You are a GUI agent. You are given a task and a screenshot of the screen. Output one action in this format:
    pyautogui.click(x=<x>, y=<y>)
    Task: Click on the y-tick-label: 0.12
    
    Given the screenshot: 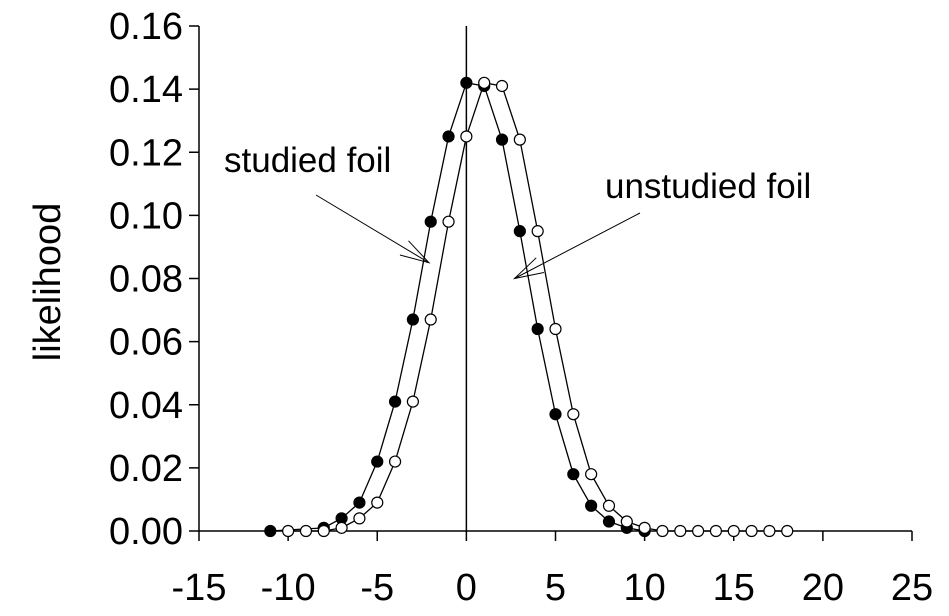 What is the action you would take?
    pyautogui.click(x=146, y=153)
    